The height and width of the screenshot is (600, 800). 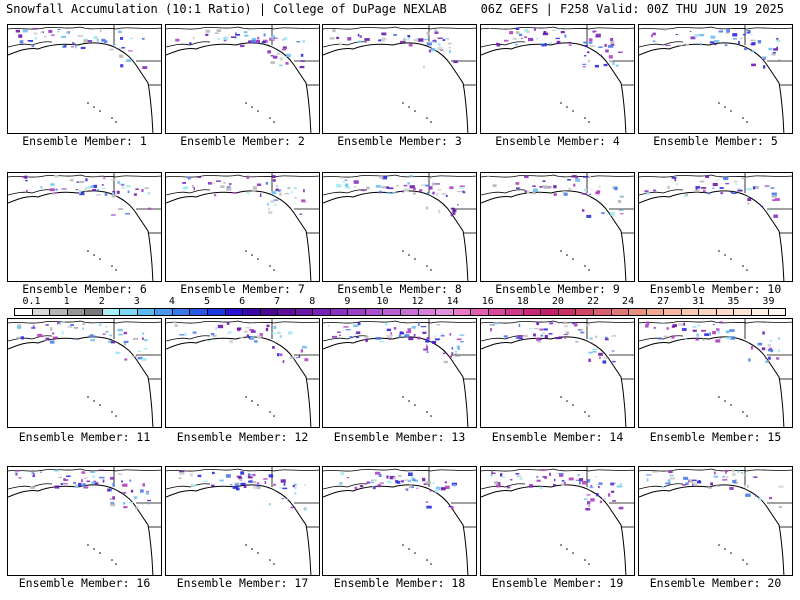 What do you see at coordinates (557, 437) in the screenshot?
I see `ensemble-member-label: Ensemble Member: 14` at bounding box center [557, 437].